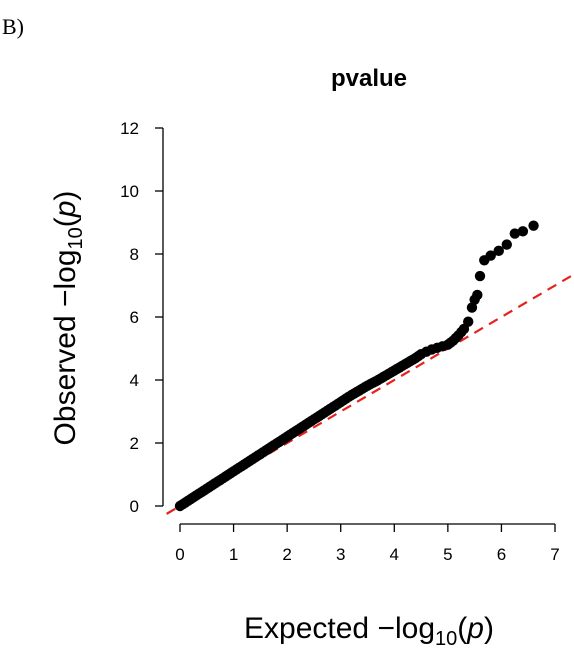 The image size is (574, 650). I want to click on x-tick-label: 5, so click(447, 554).